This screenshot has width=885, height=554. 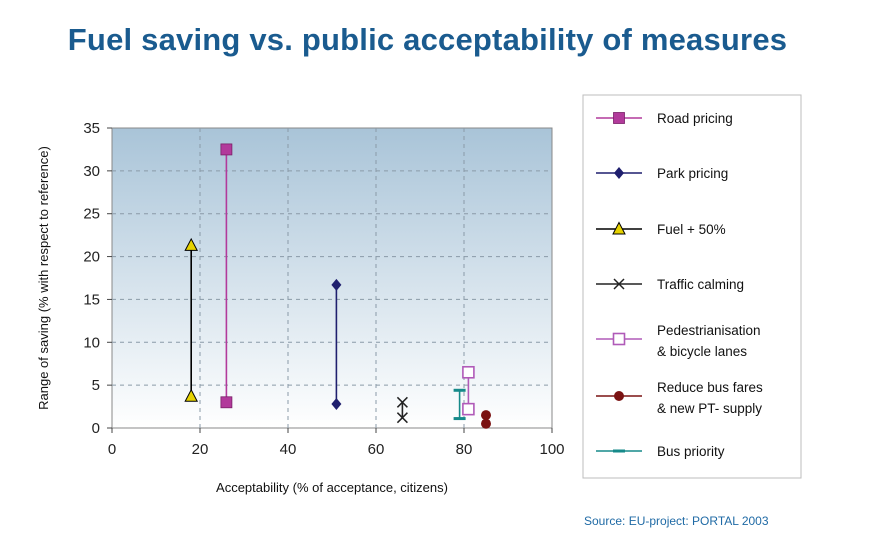 I want to click on legend-label: Park pricing, so click(x=692, y=173).